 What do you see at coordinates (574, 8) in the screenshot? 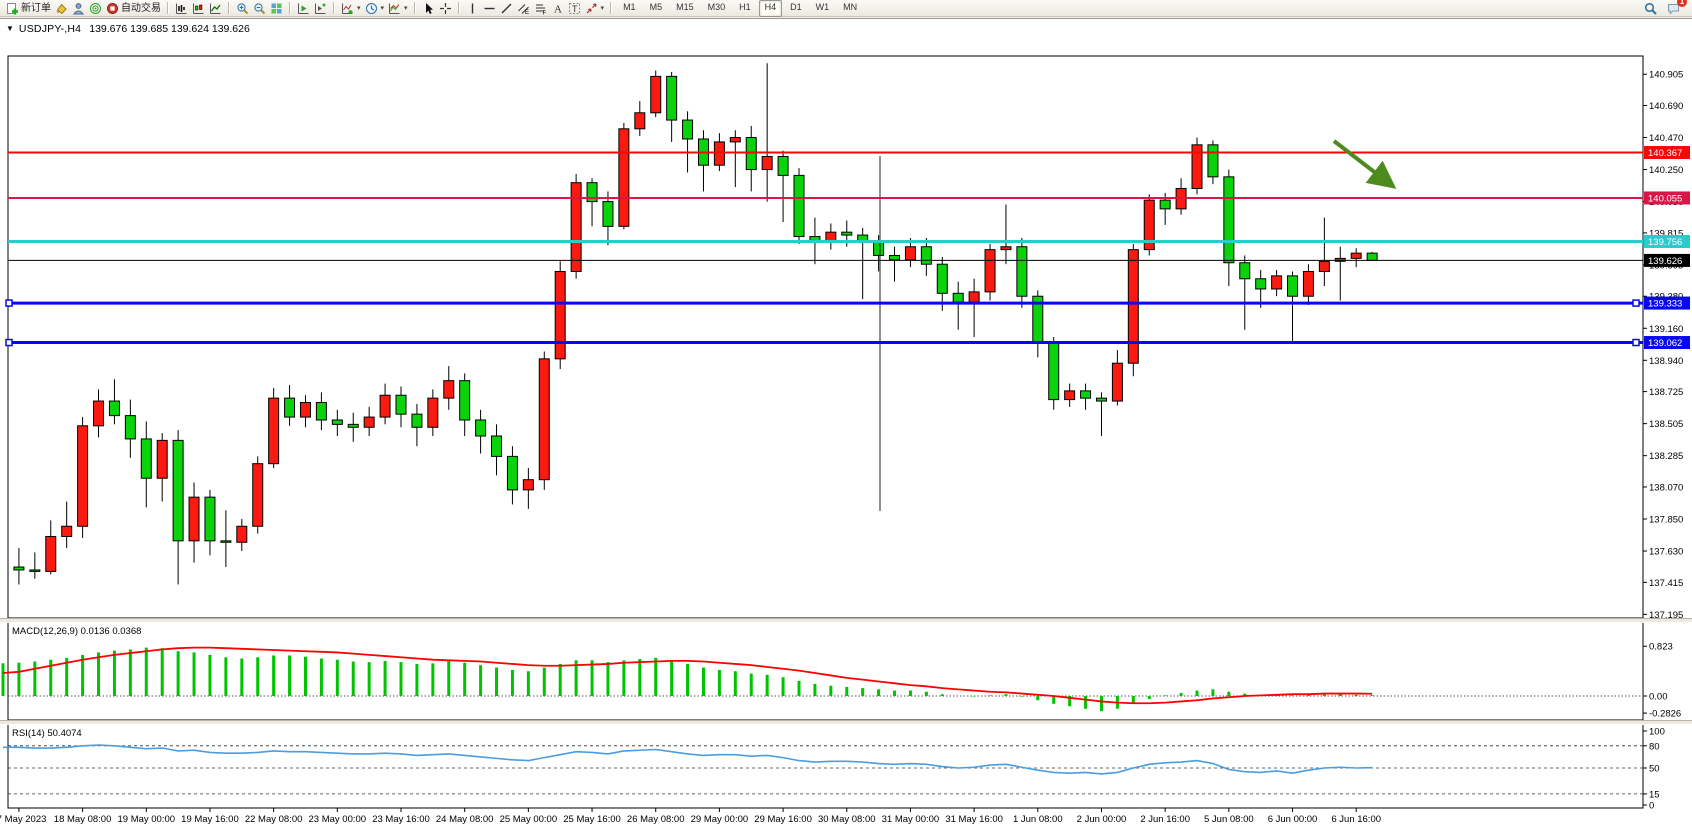
I see `text-label-button: T` at bounding box center [574, 8].